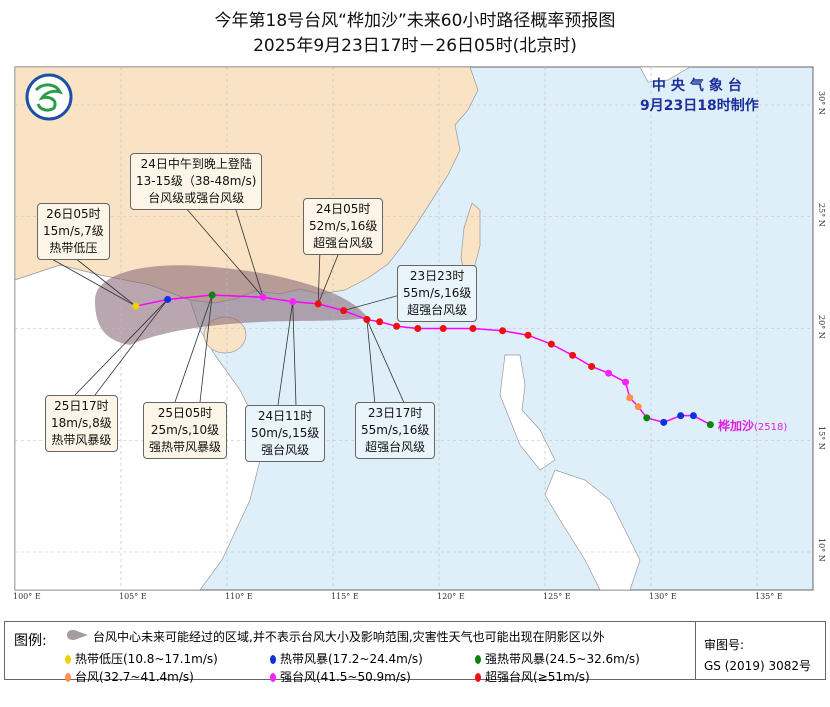 This screenshot has width=830, height=707. I want to click on cone-icon, so click(77, 635).